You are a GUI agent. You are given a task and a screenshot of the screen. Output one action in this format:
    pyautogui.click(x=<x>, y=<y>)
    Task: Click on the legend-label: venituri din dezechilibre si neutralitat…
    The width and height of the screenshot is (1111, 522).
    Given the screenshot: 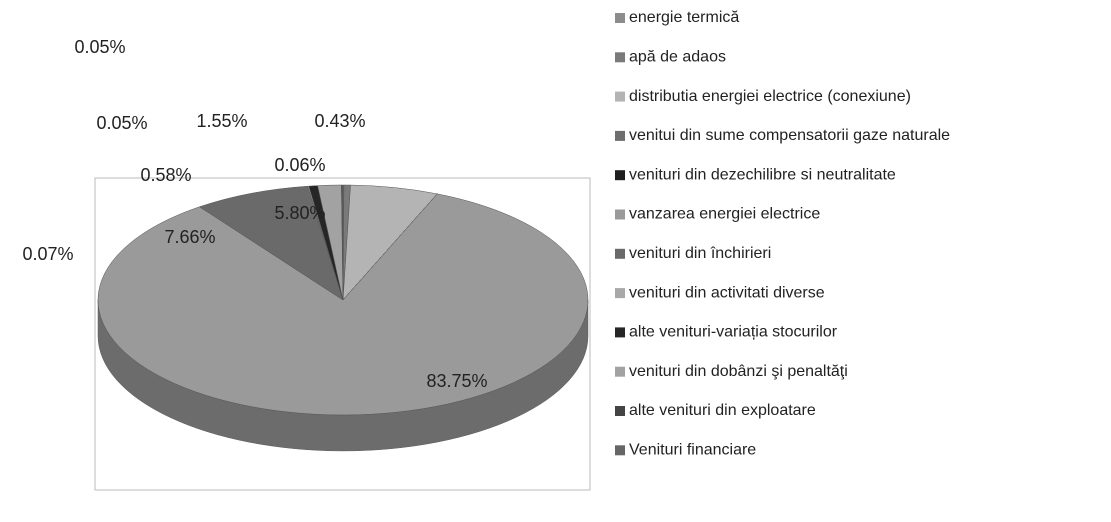 What is the action you would take?
    pyautogui.click(x=762, y=174)
    